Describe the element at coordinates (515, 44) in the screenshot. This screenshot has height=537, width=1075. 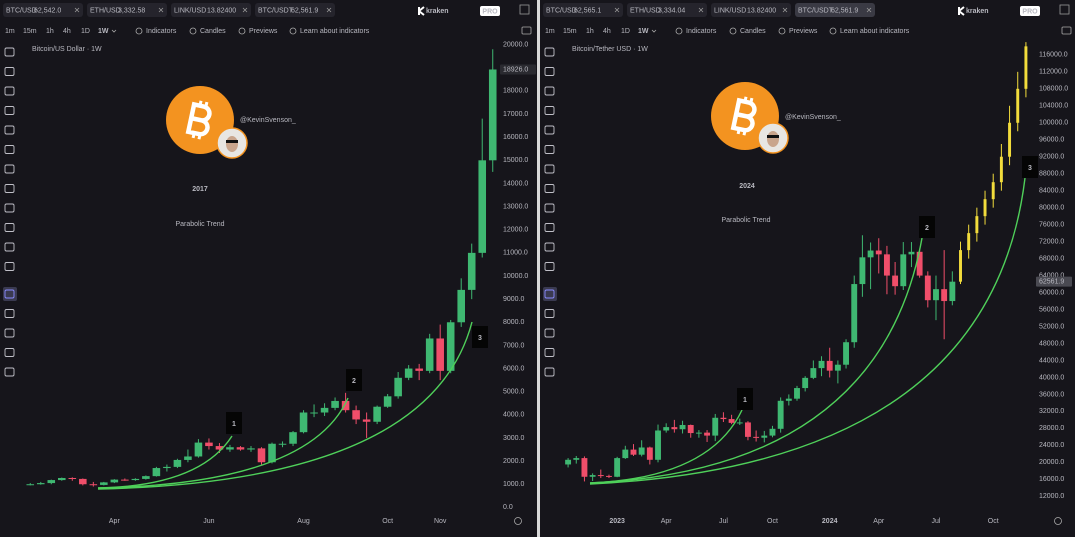
I see `y-tick-label: 20000.0` at that location.